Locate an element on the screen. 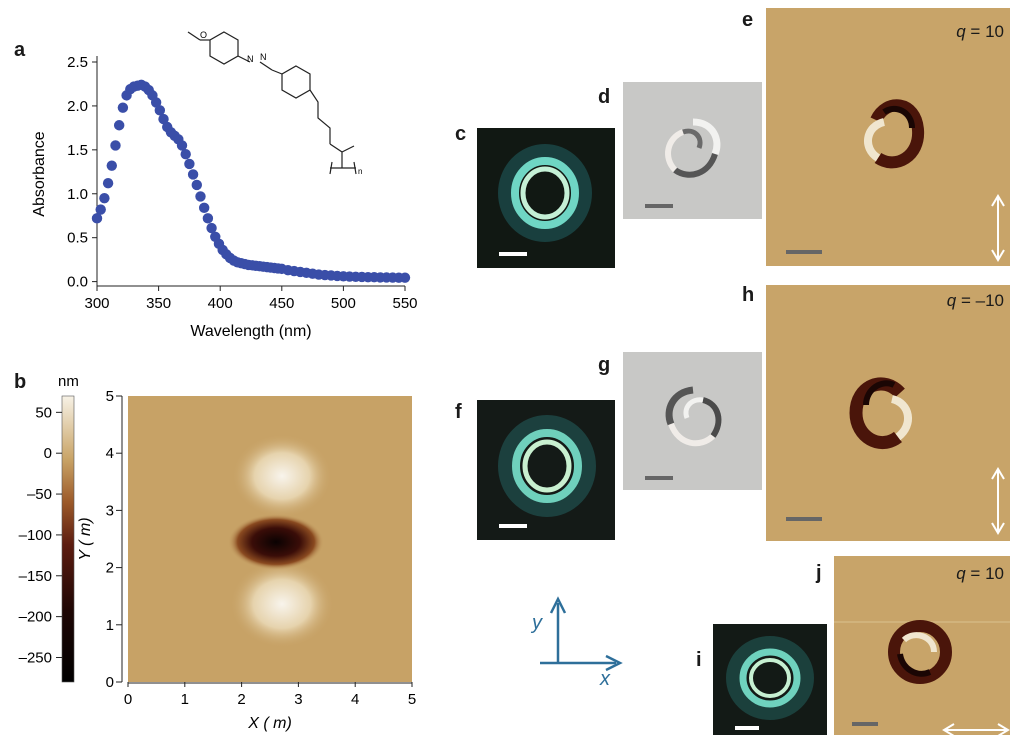  x-axis-label: Wavelength (nm) is located at coordinates (250, 331).